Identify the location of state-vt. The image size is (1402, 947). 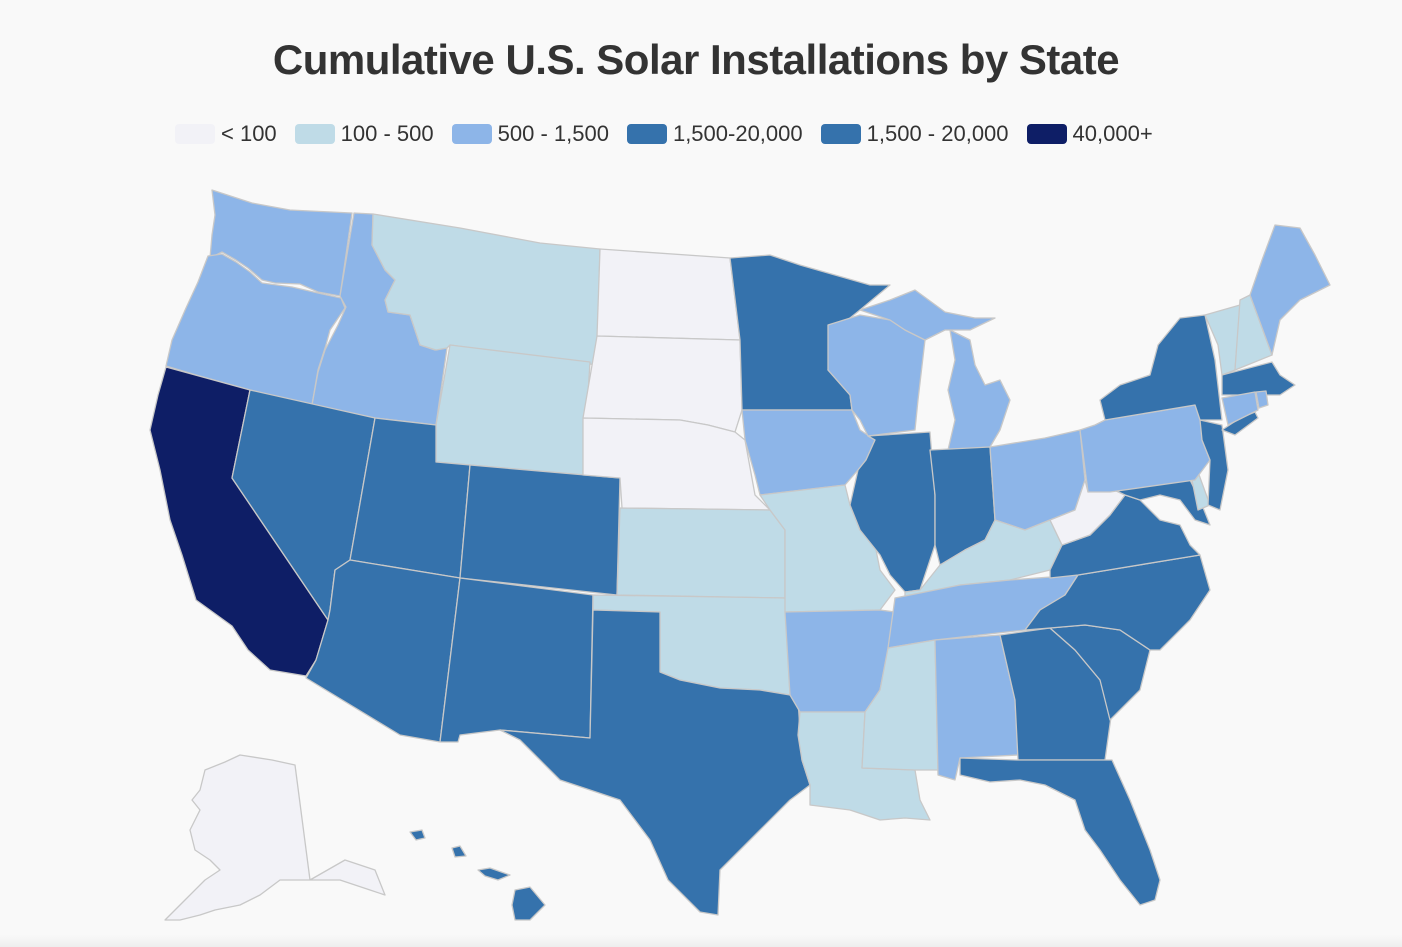
(1222, 340).